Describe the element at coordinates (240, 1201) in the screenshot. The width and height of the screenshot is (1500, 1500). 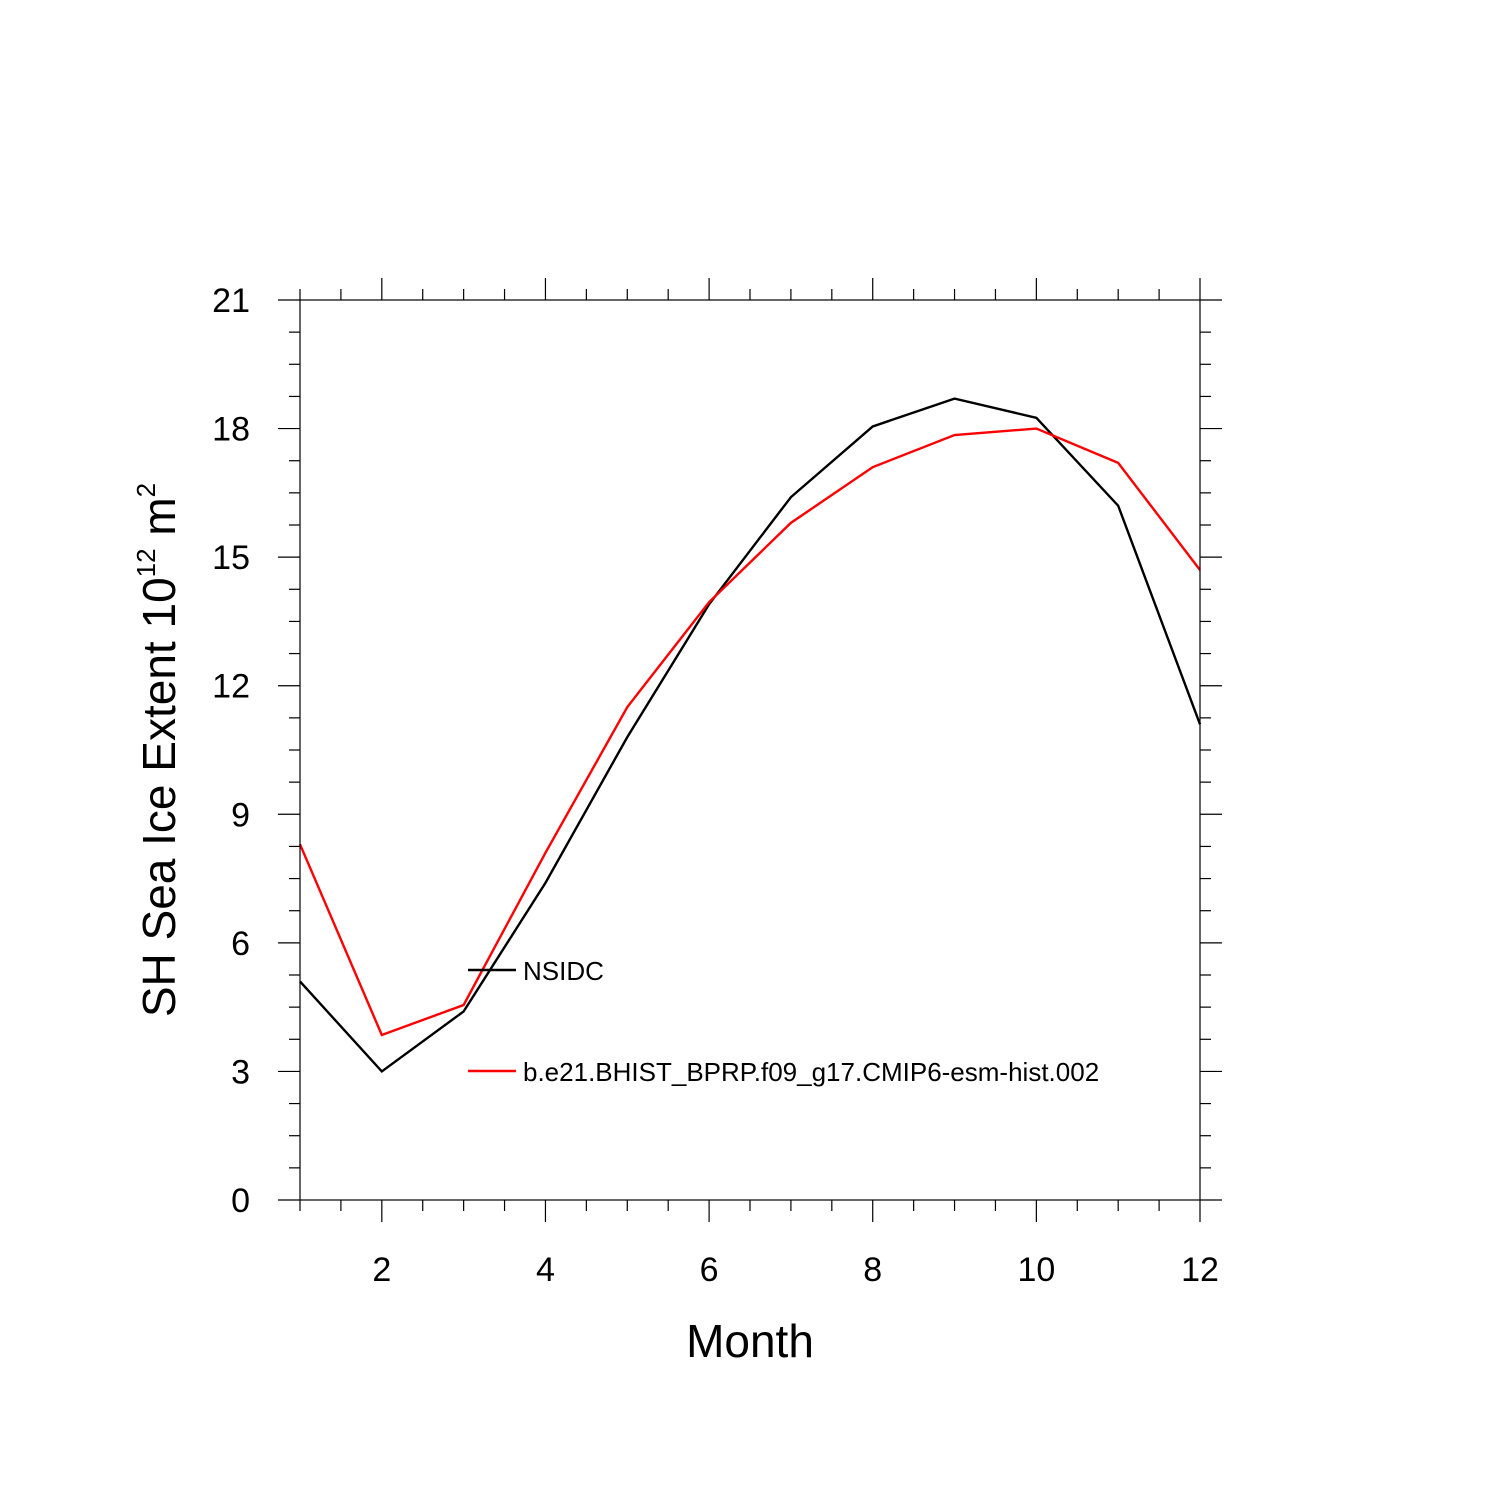
I see `y-tick-label: 0` at that location.